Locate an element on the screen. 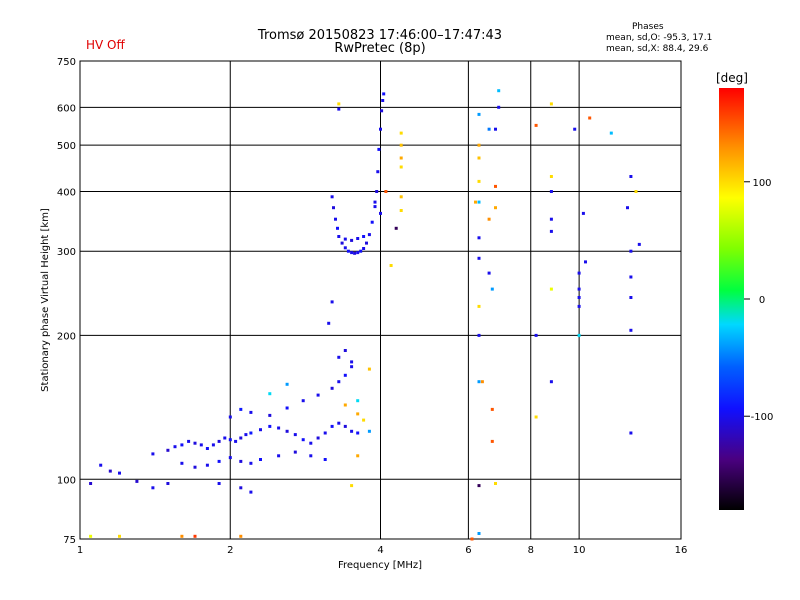  phases-o-stat: mean, sd,O: -95.3, 17.1 is located at coordinates (659, 38).